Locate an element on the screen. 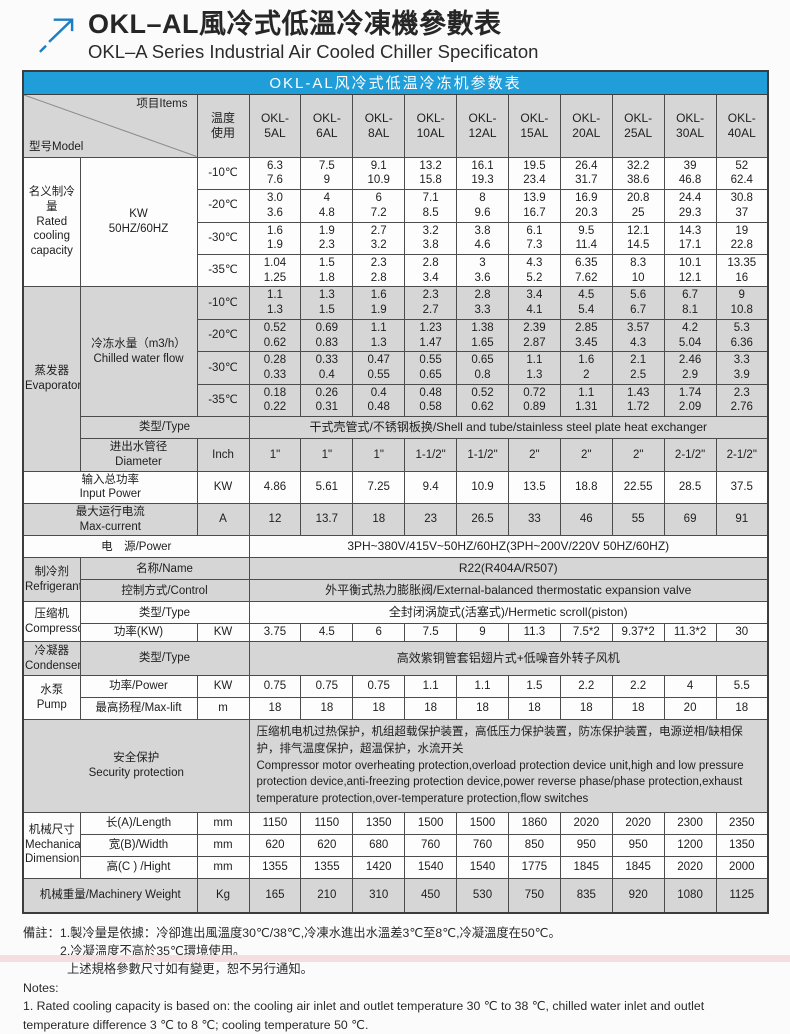 This screenshot has height=1034, width=790. value-cell: 33 is located at coordinates (534, 520).